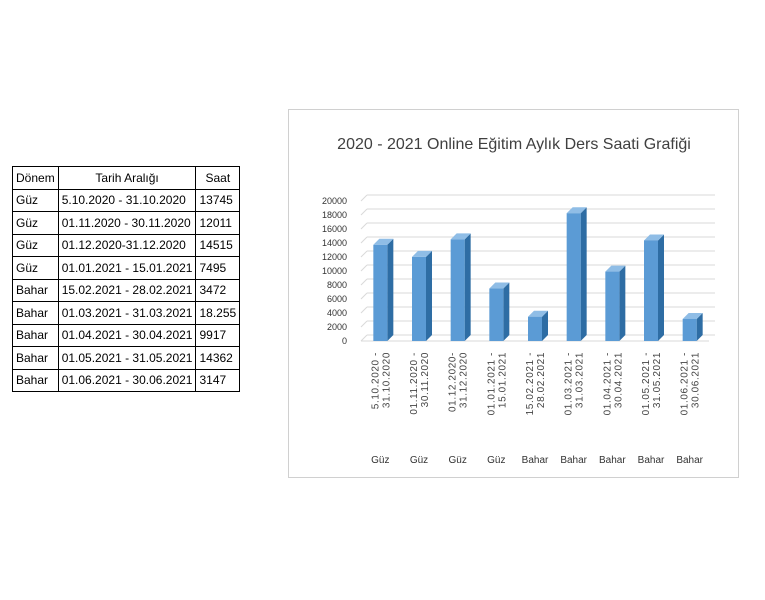 The height and width of the screenshot is (600, 765). Describe the element at coordinates (218, 178) in the screenshot. I see `header-saat: Saat` at that location.